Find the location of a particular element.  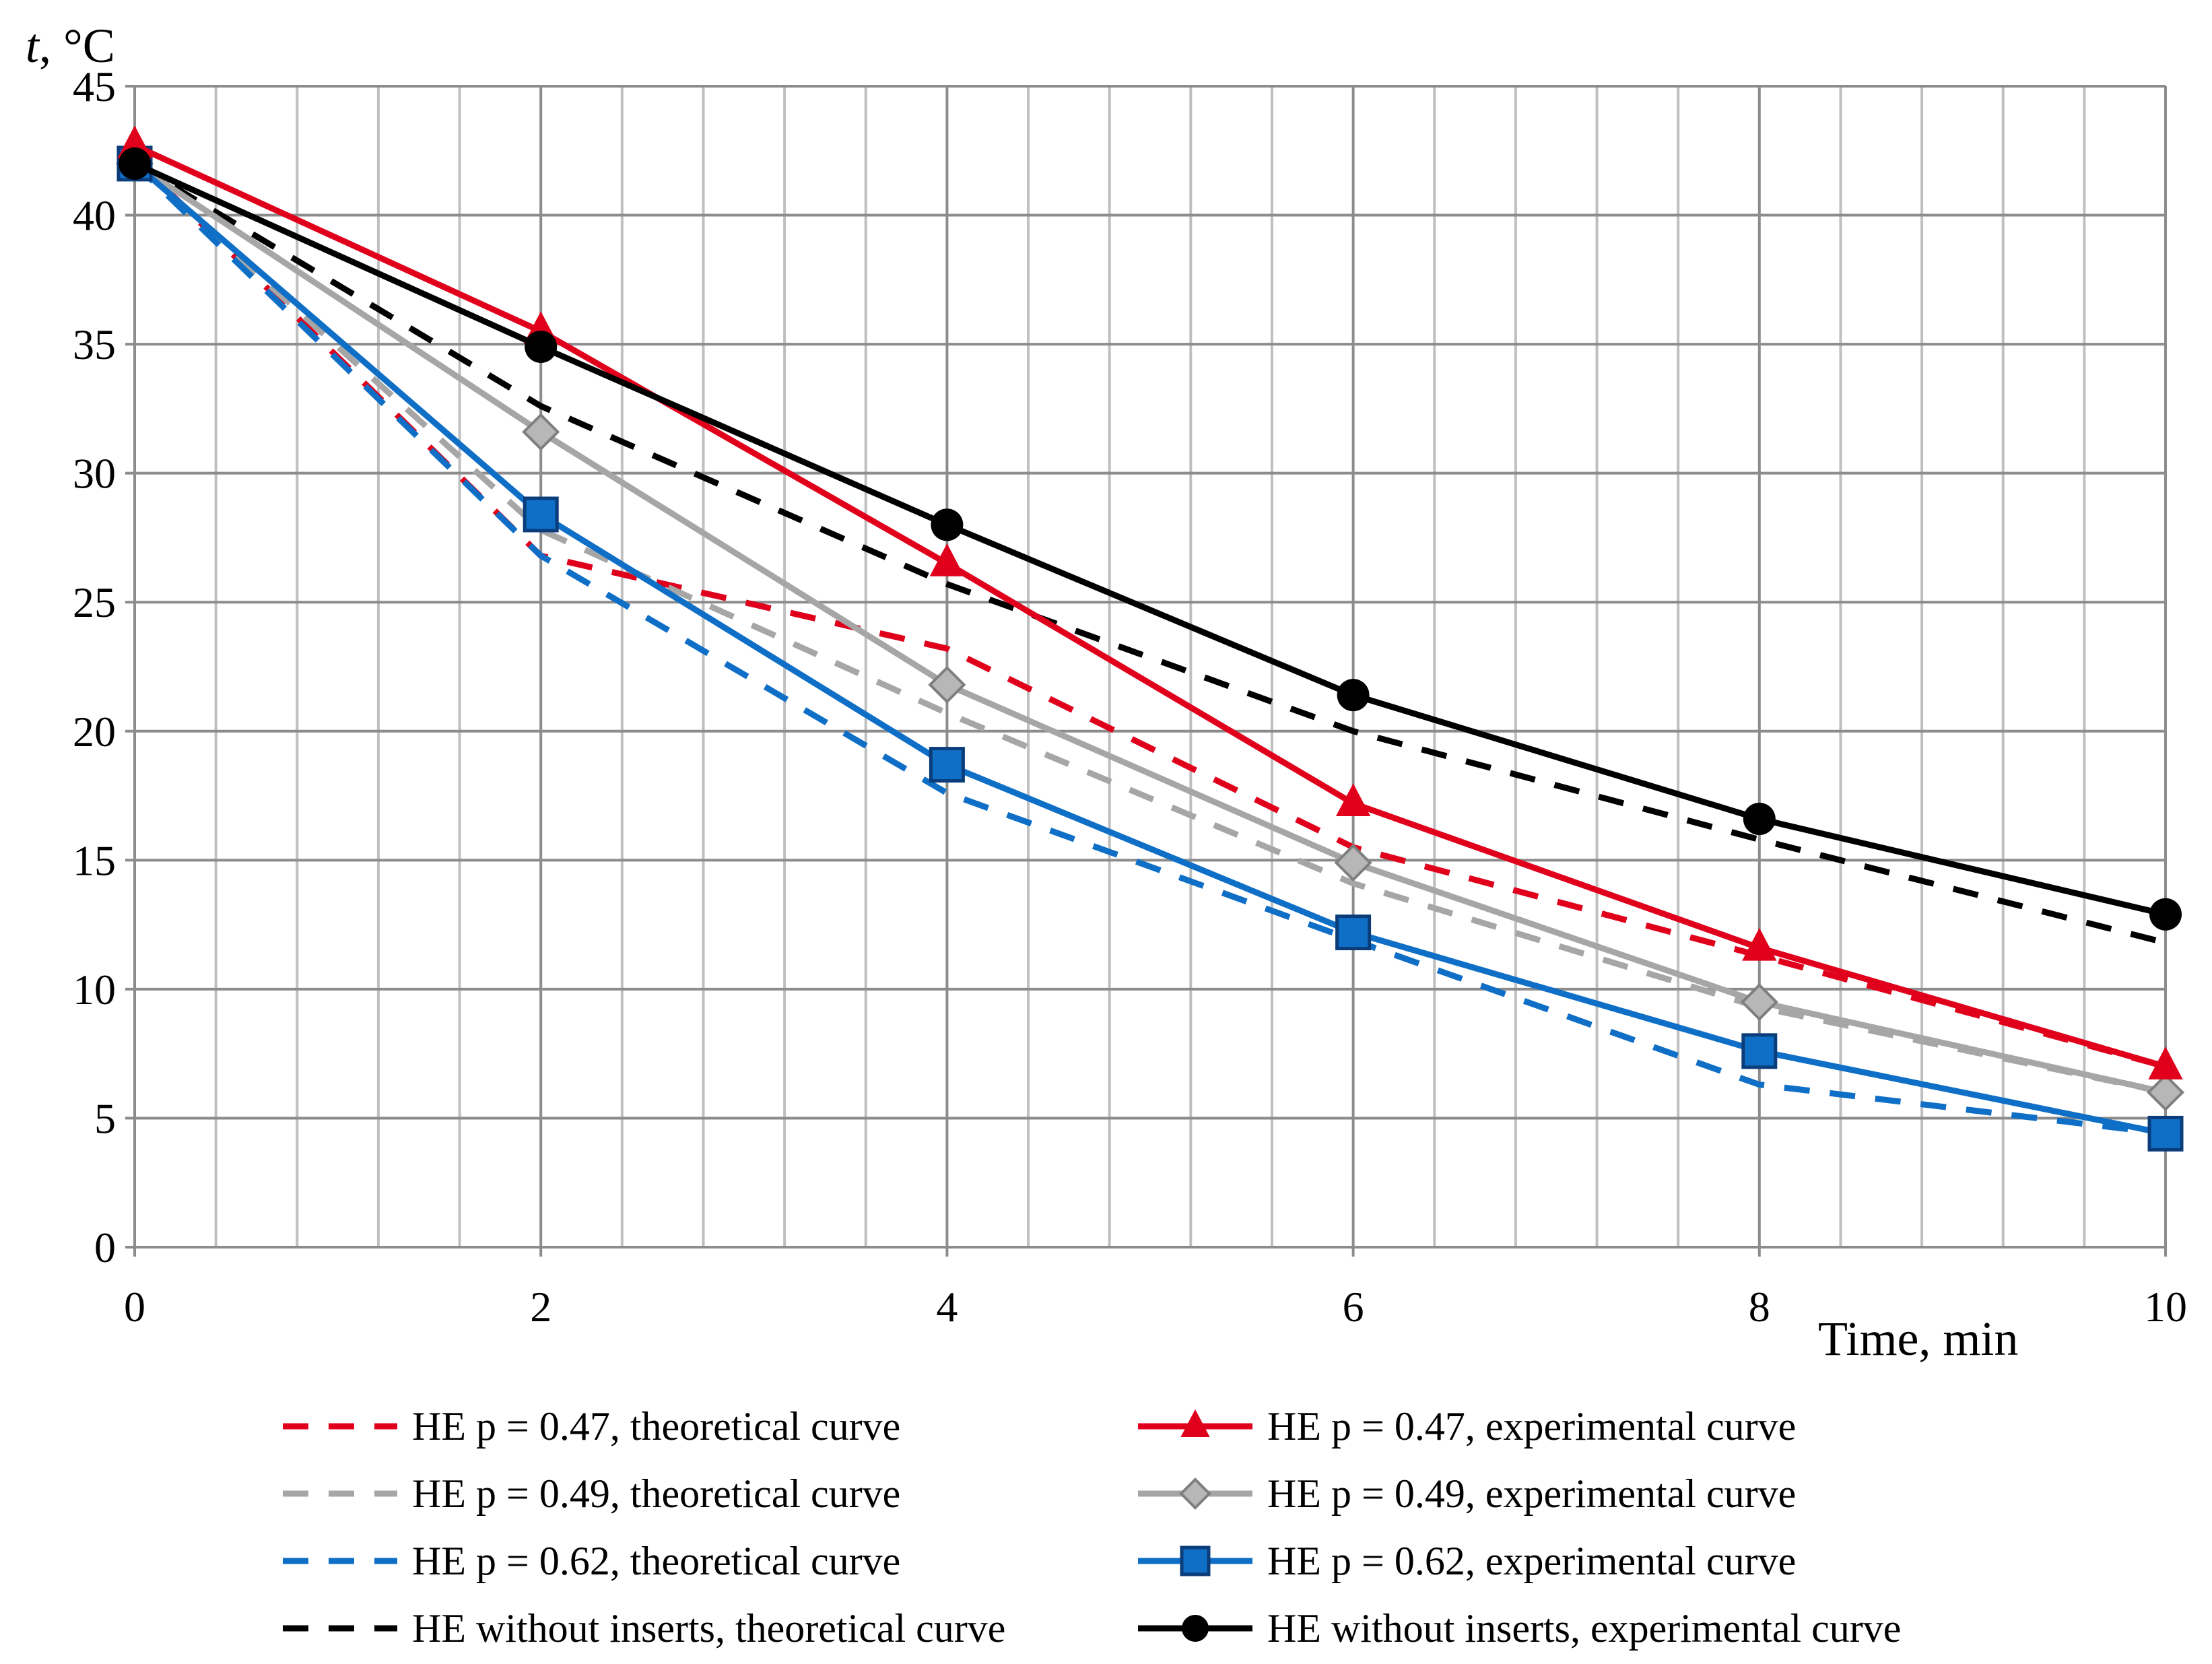

legend-item: HE p = 0.49, experimental curve is located at coordinates (1467, 1493).